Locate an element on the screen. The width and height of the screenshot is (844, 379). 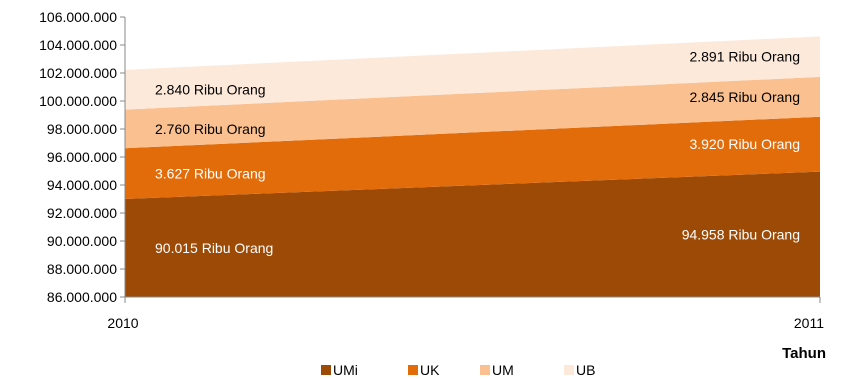
data-label-umi-2011: 94.958 Ribu Orang is located at coordinates (741, 234).